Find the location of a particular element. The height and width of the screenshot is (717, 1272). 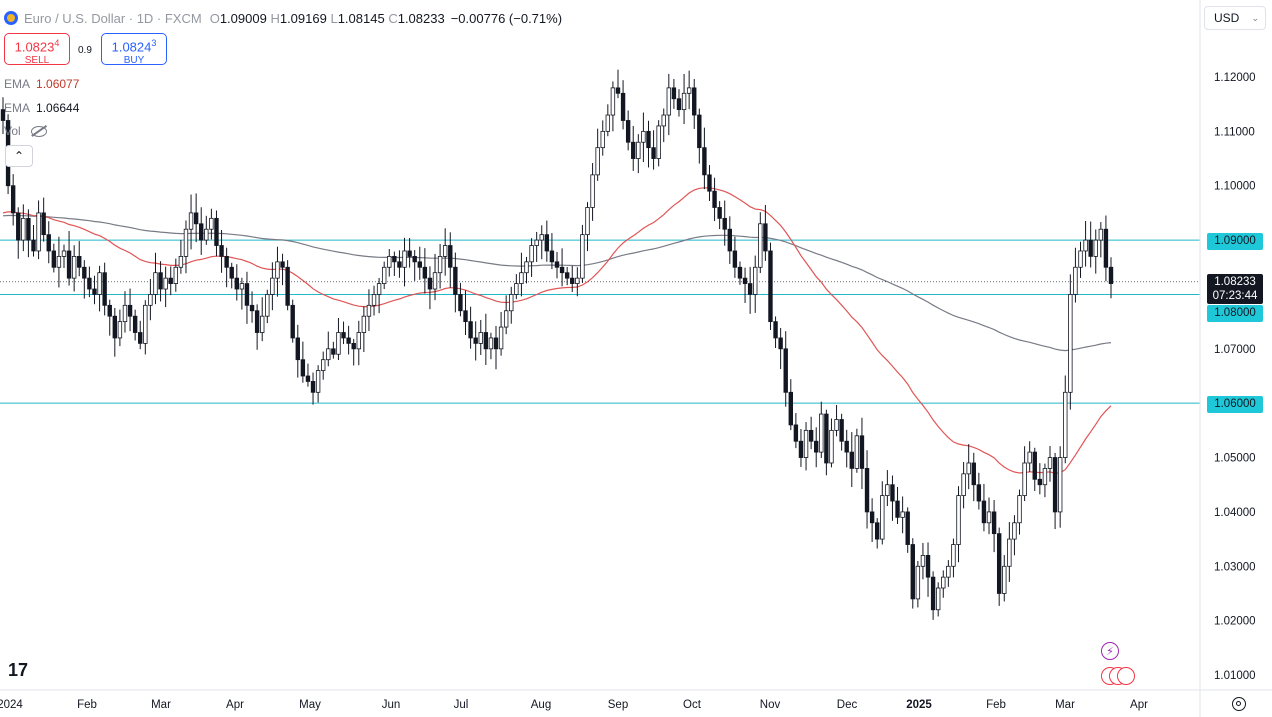

time-tick-label: Aug is located at coordinates (541, 705).